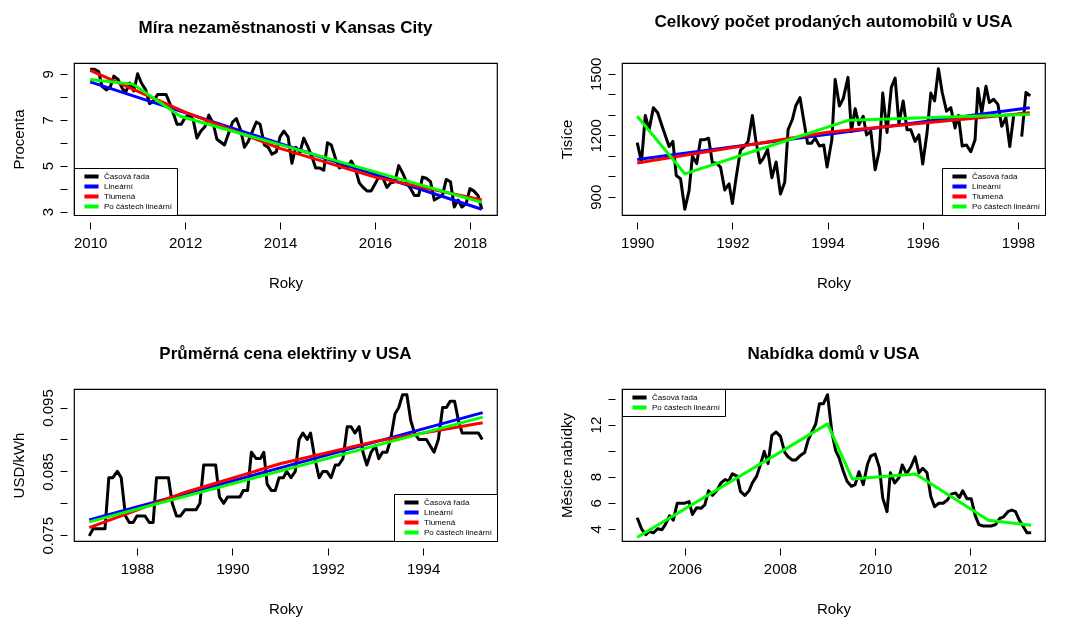 The width and height of the screenshot is (1068, 635). What do you see at coordinates (780, 568) in the screenshot?
I see `x-tick-label: 2008` at bounding box center [780, 568].